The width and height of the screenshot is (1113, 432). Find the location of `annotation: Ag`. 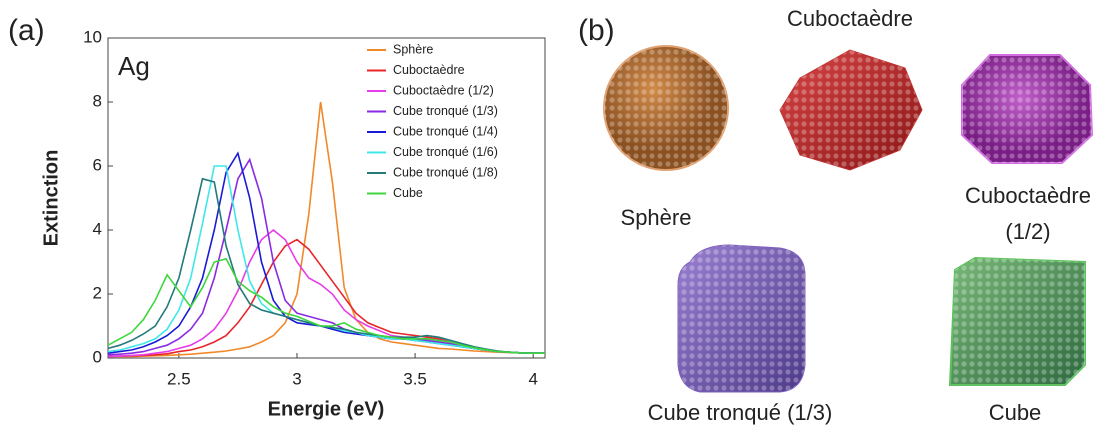

annotation: Ag is located at coordinates (134, 66).